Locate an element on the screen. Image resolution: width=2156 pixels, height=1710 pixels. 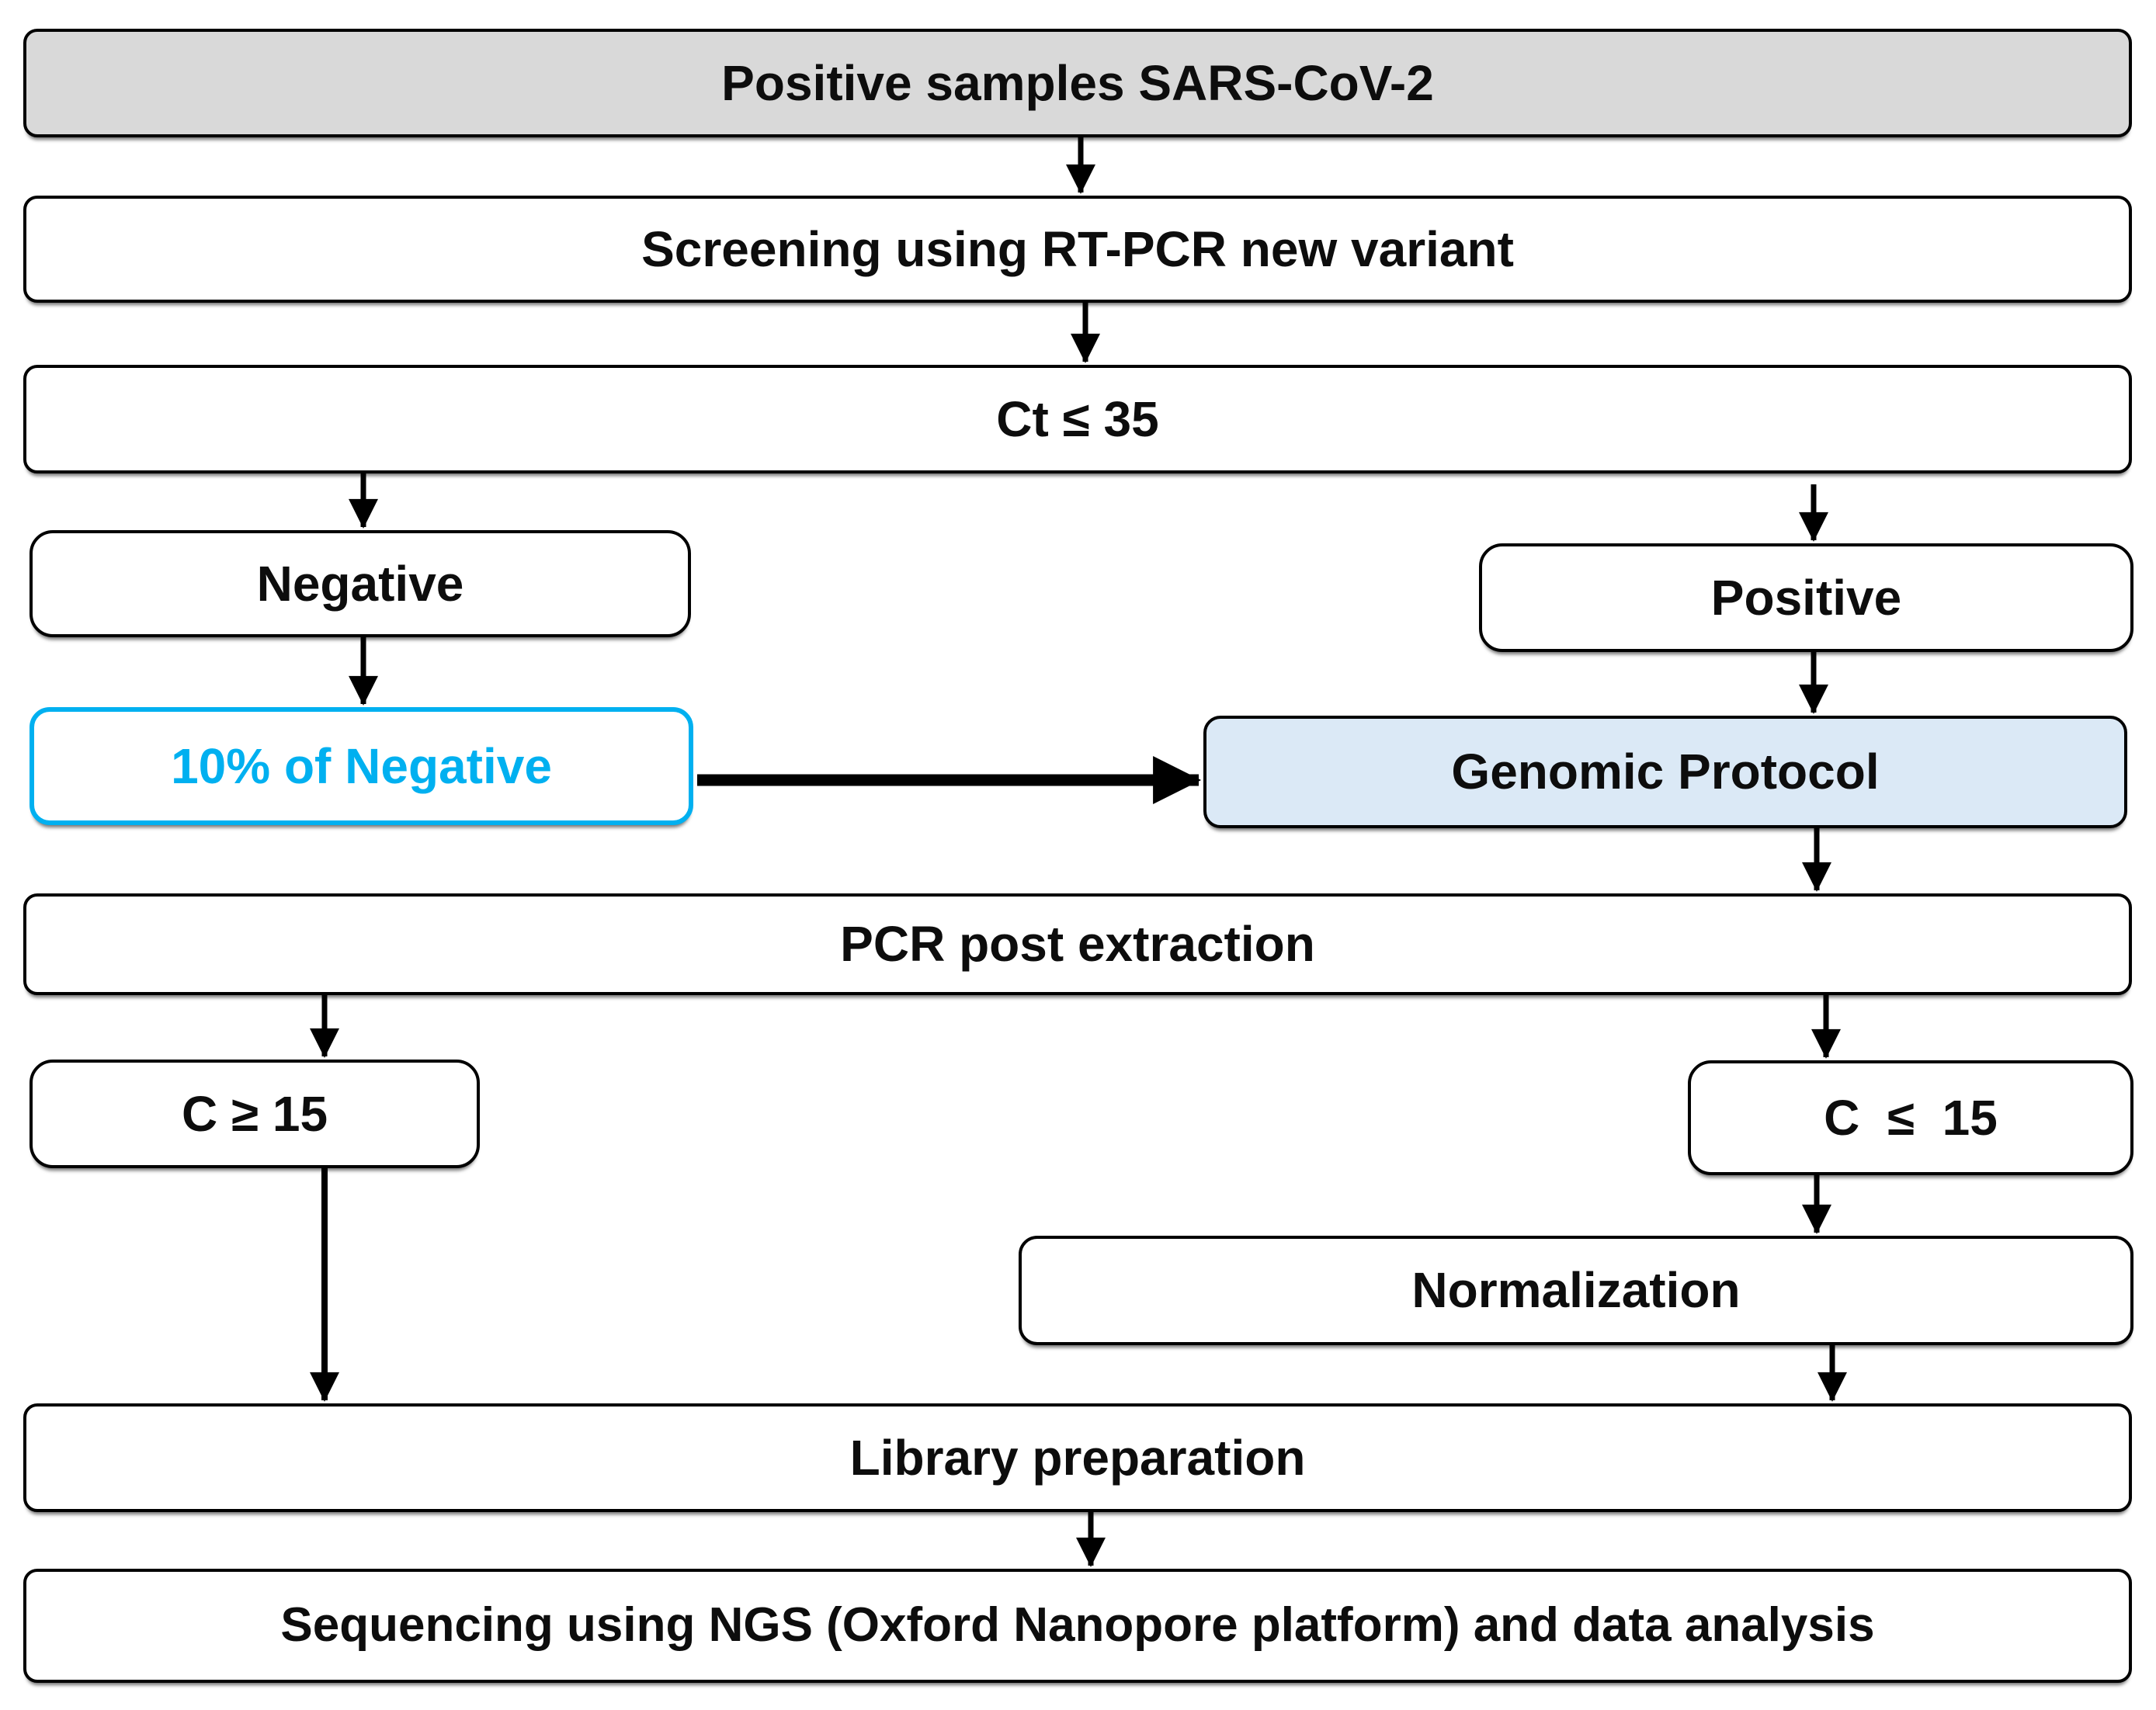
node-positive: Positive is located at coordinates (1806, 597).